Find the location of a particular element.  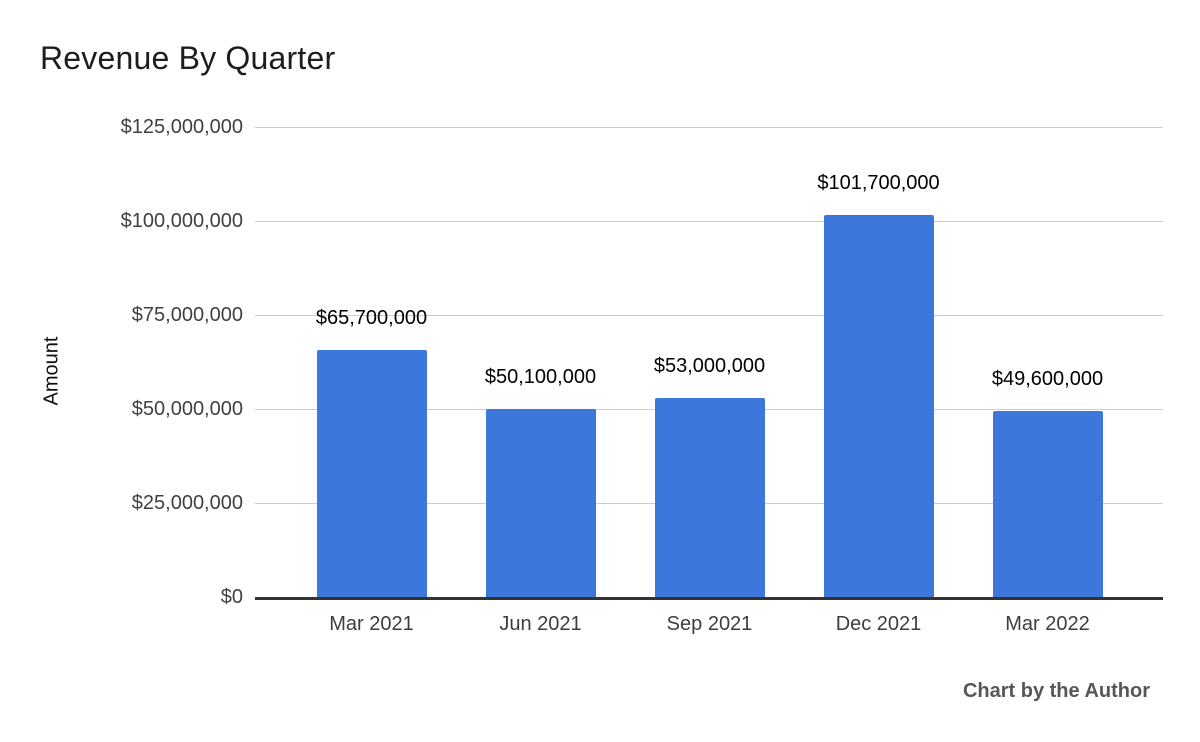

chart-credit: Chart by the Author is located at coordinates (1056, 691).